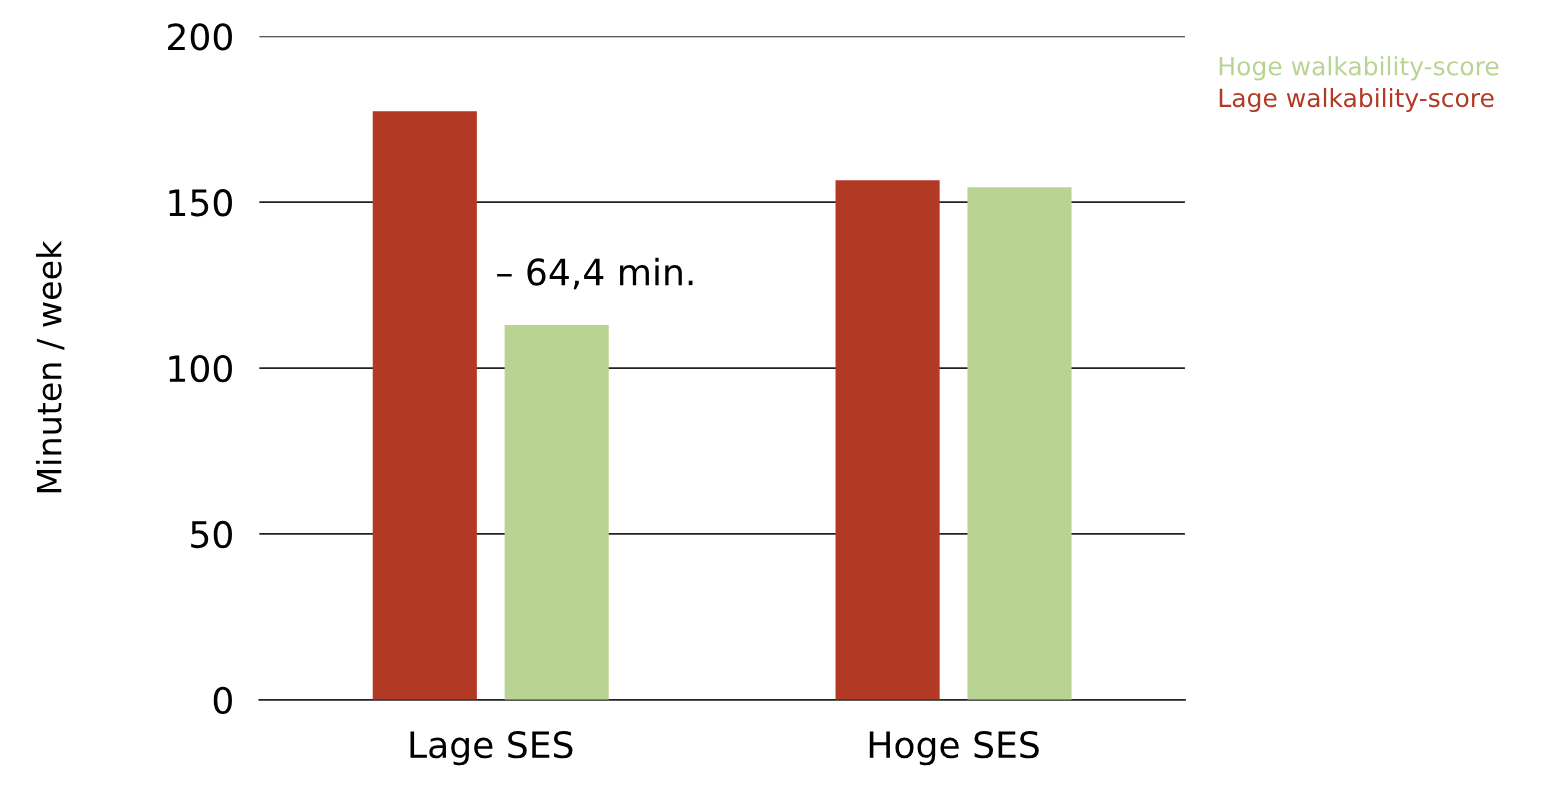 This screenshot has height=789, width=1553. Describe the element at coordinates (222, 700) in the screenshot. I see `y-tick-label: 0` at that location.